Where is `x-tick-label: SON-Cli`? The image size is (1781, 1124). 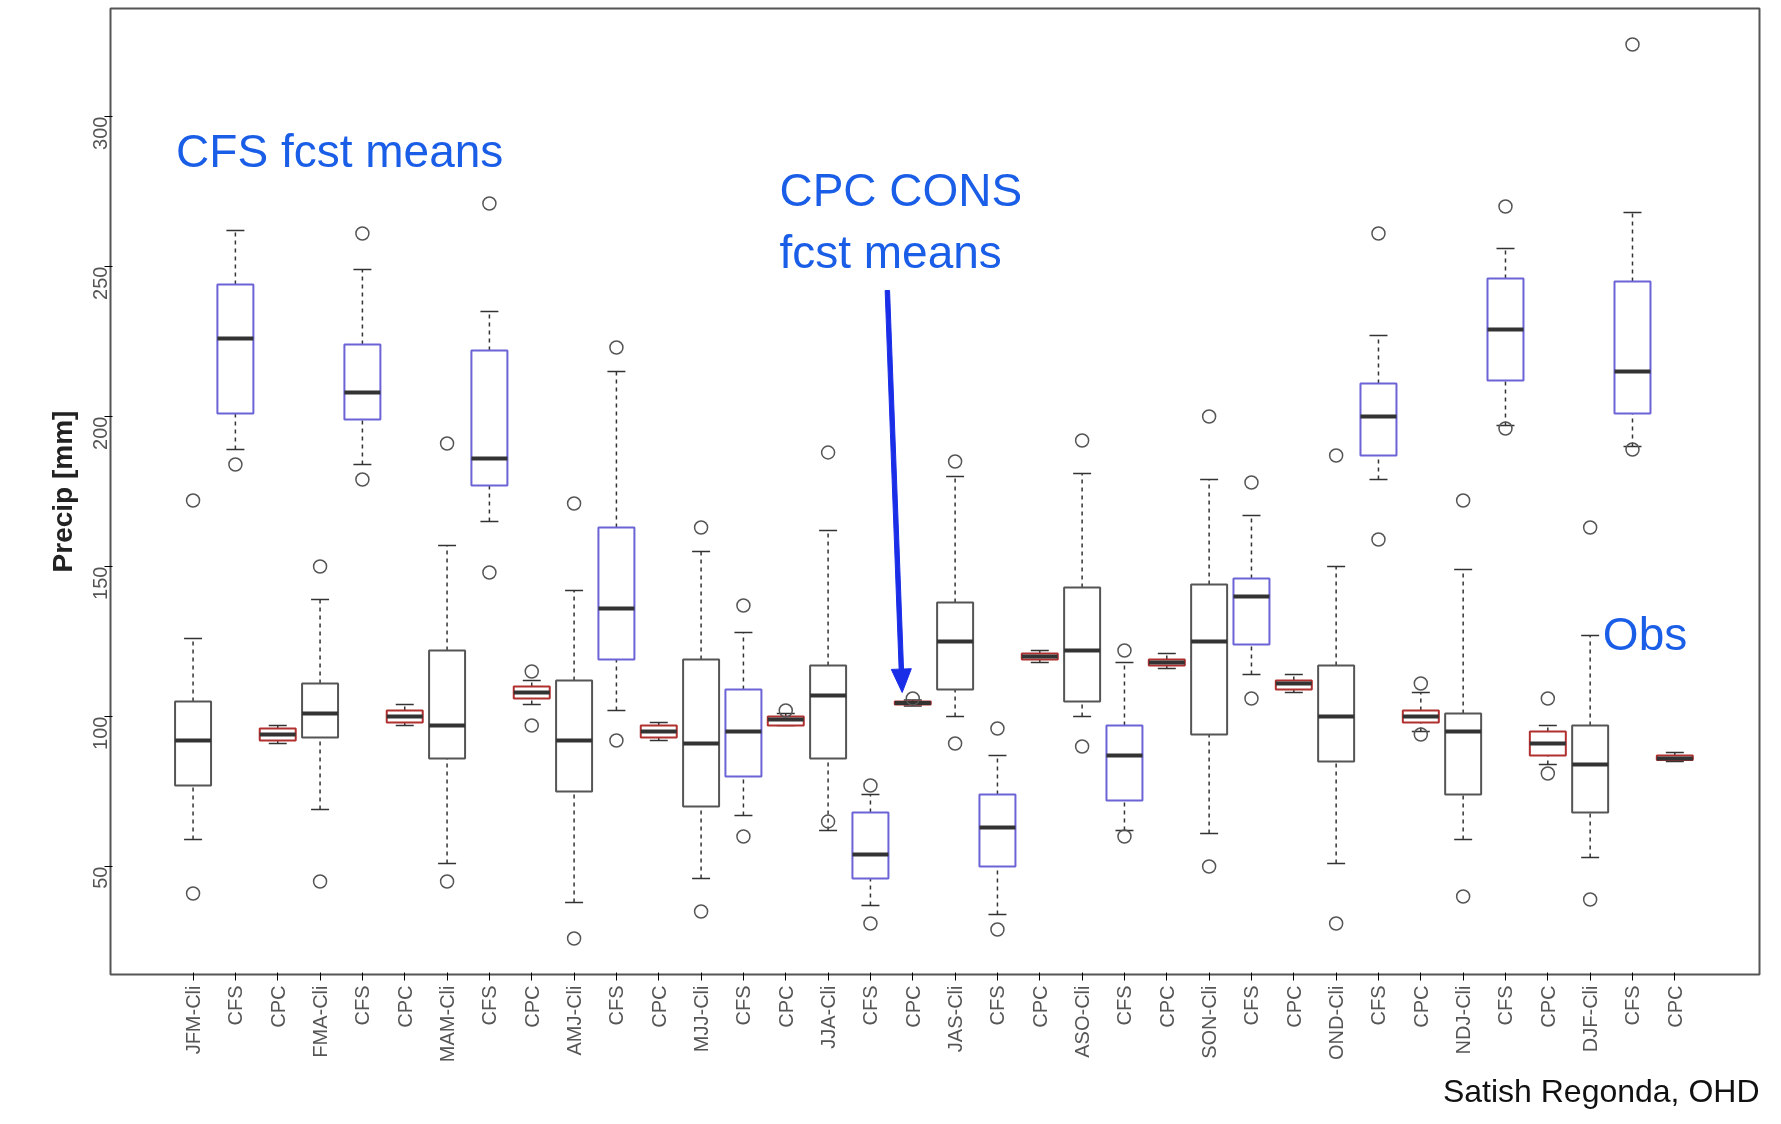
x-tick-label: SON-Cli is located at coordinates (1209, 1022).